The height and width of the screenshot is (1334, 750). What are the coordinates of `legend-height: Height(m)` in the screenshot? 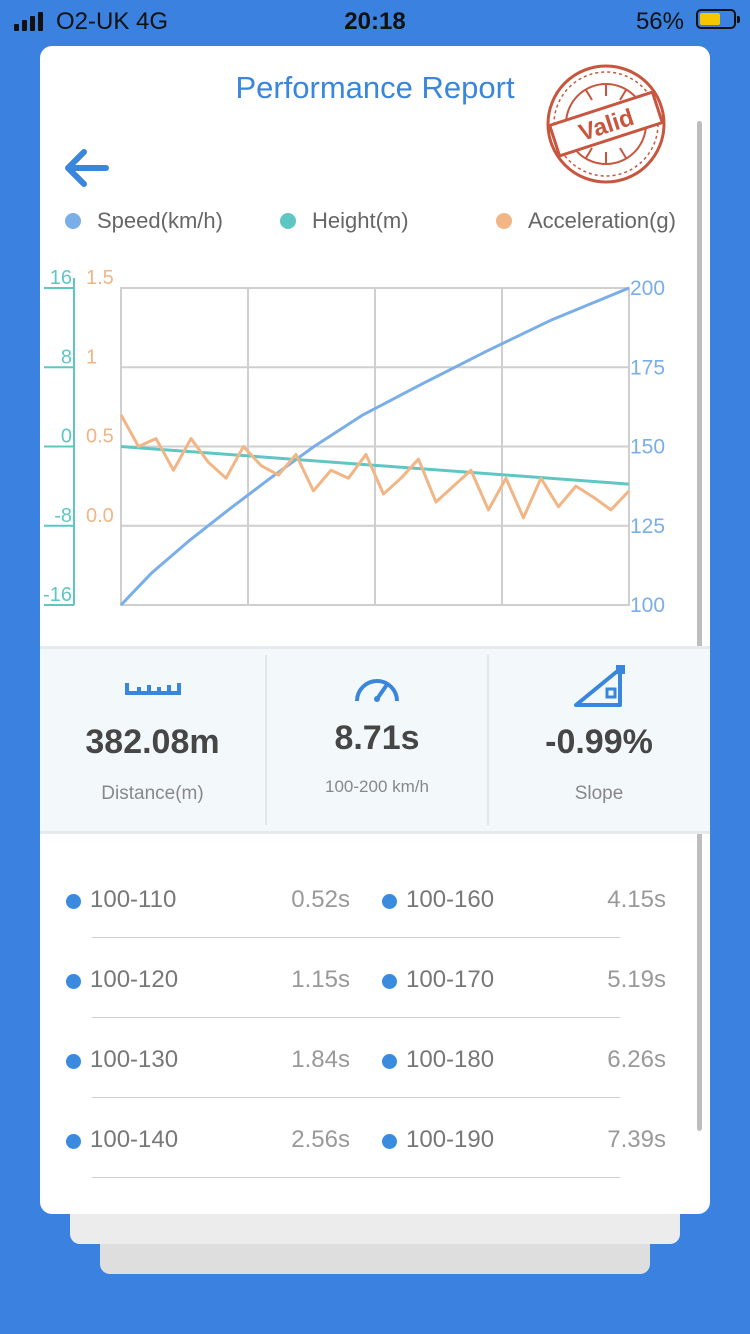 It's located at (344, 221).